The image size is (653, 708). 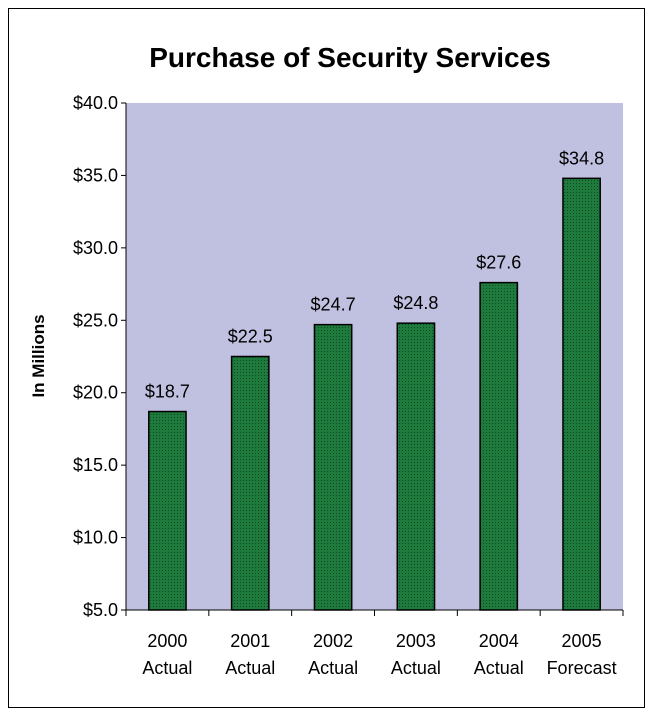 I want to click on y-tick-label: $25.0, so click(x=95, y=320).